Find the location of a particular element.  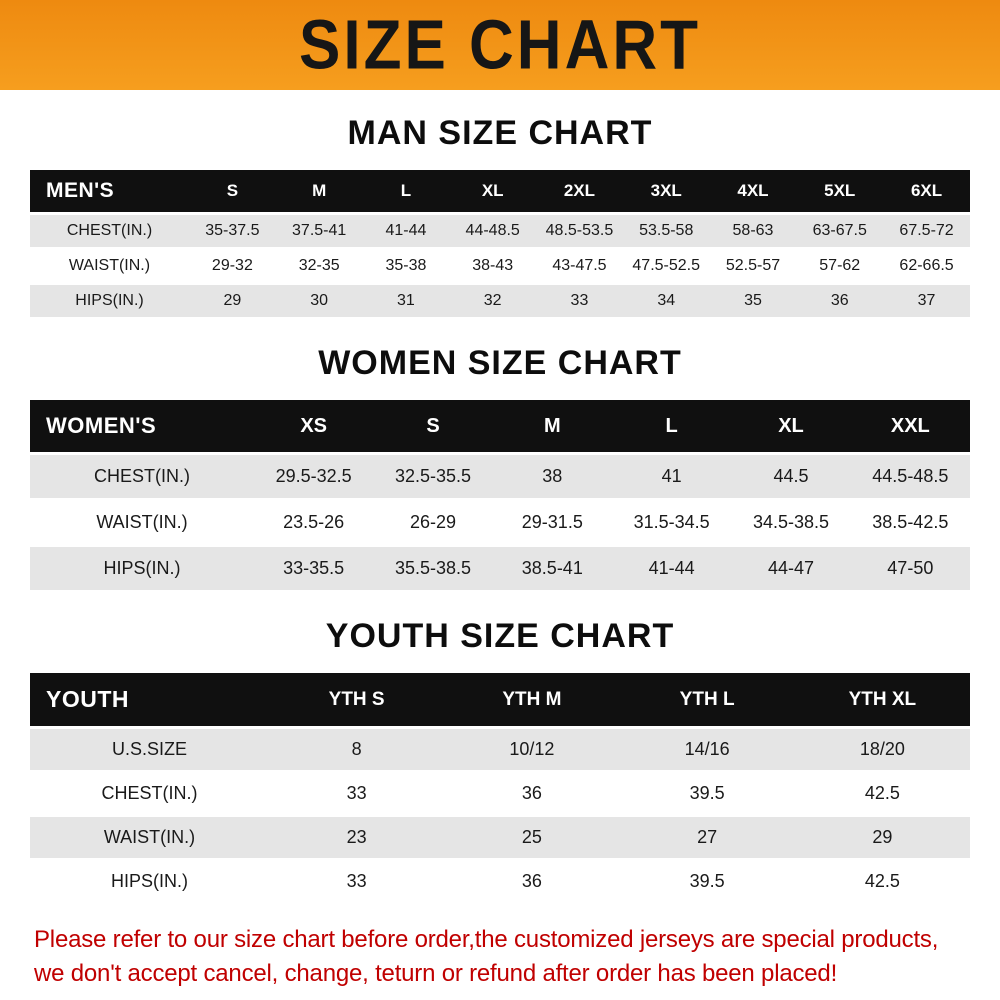

value-cell: 34.5-38.5 is located at coordinates (790, 522).